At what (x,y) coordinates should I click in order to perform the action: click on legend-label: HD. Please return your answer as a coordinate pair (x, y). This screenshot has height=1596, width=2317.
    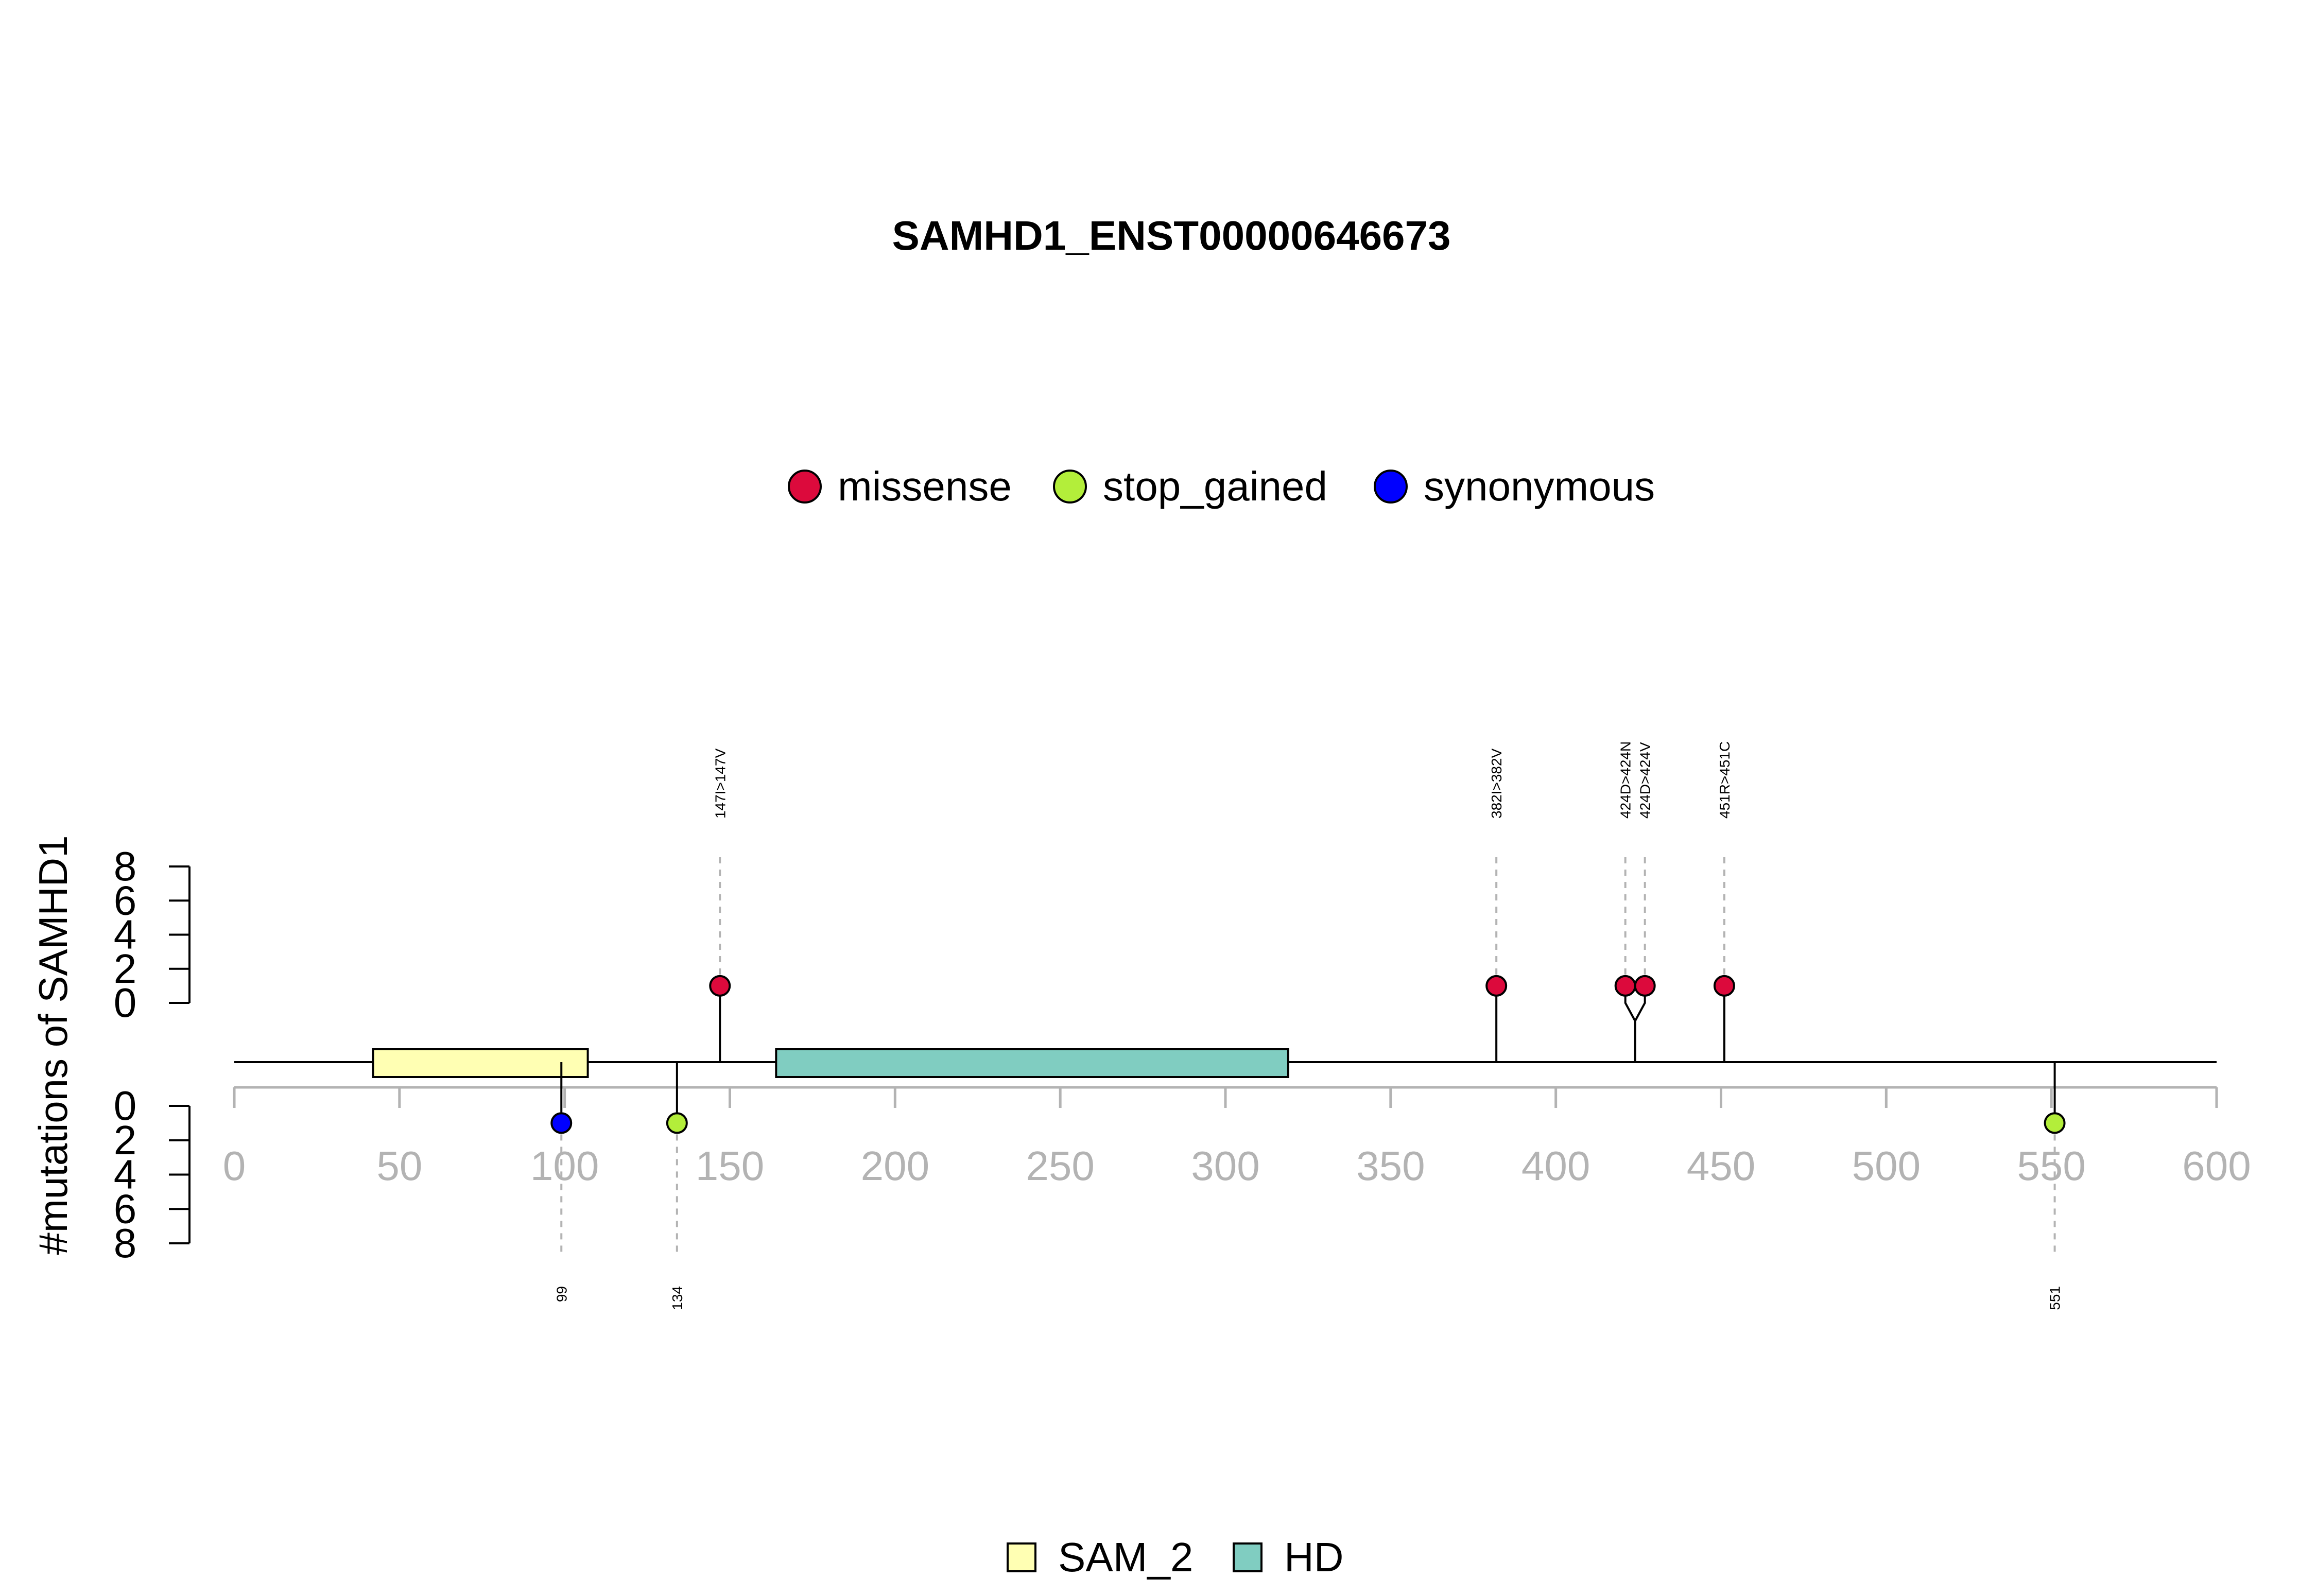
    Looking at the image, I should click on (1314, 1557).